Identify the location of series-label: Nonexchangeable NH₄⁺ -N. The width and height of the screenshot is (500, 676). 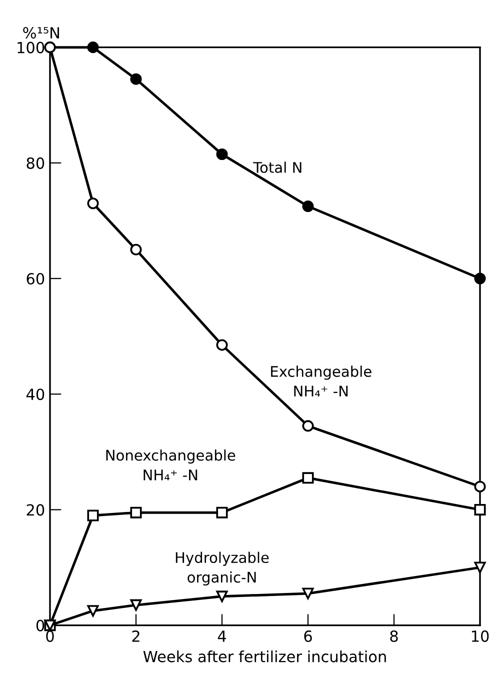
(171, 464).